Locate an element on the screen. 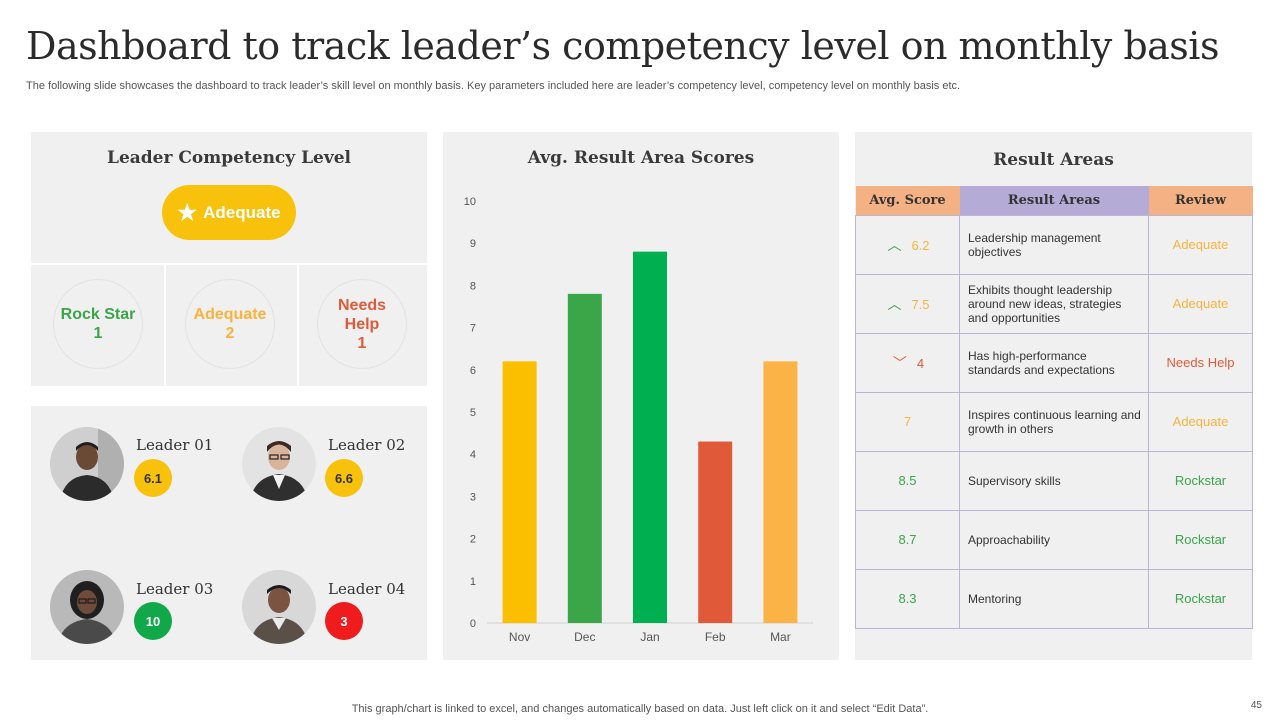  bar-dec is located at coordinates (584, 458).